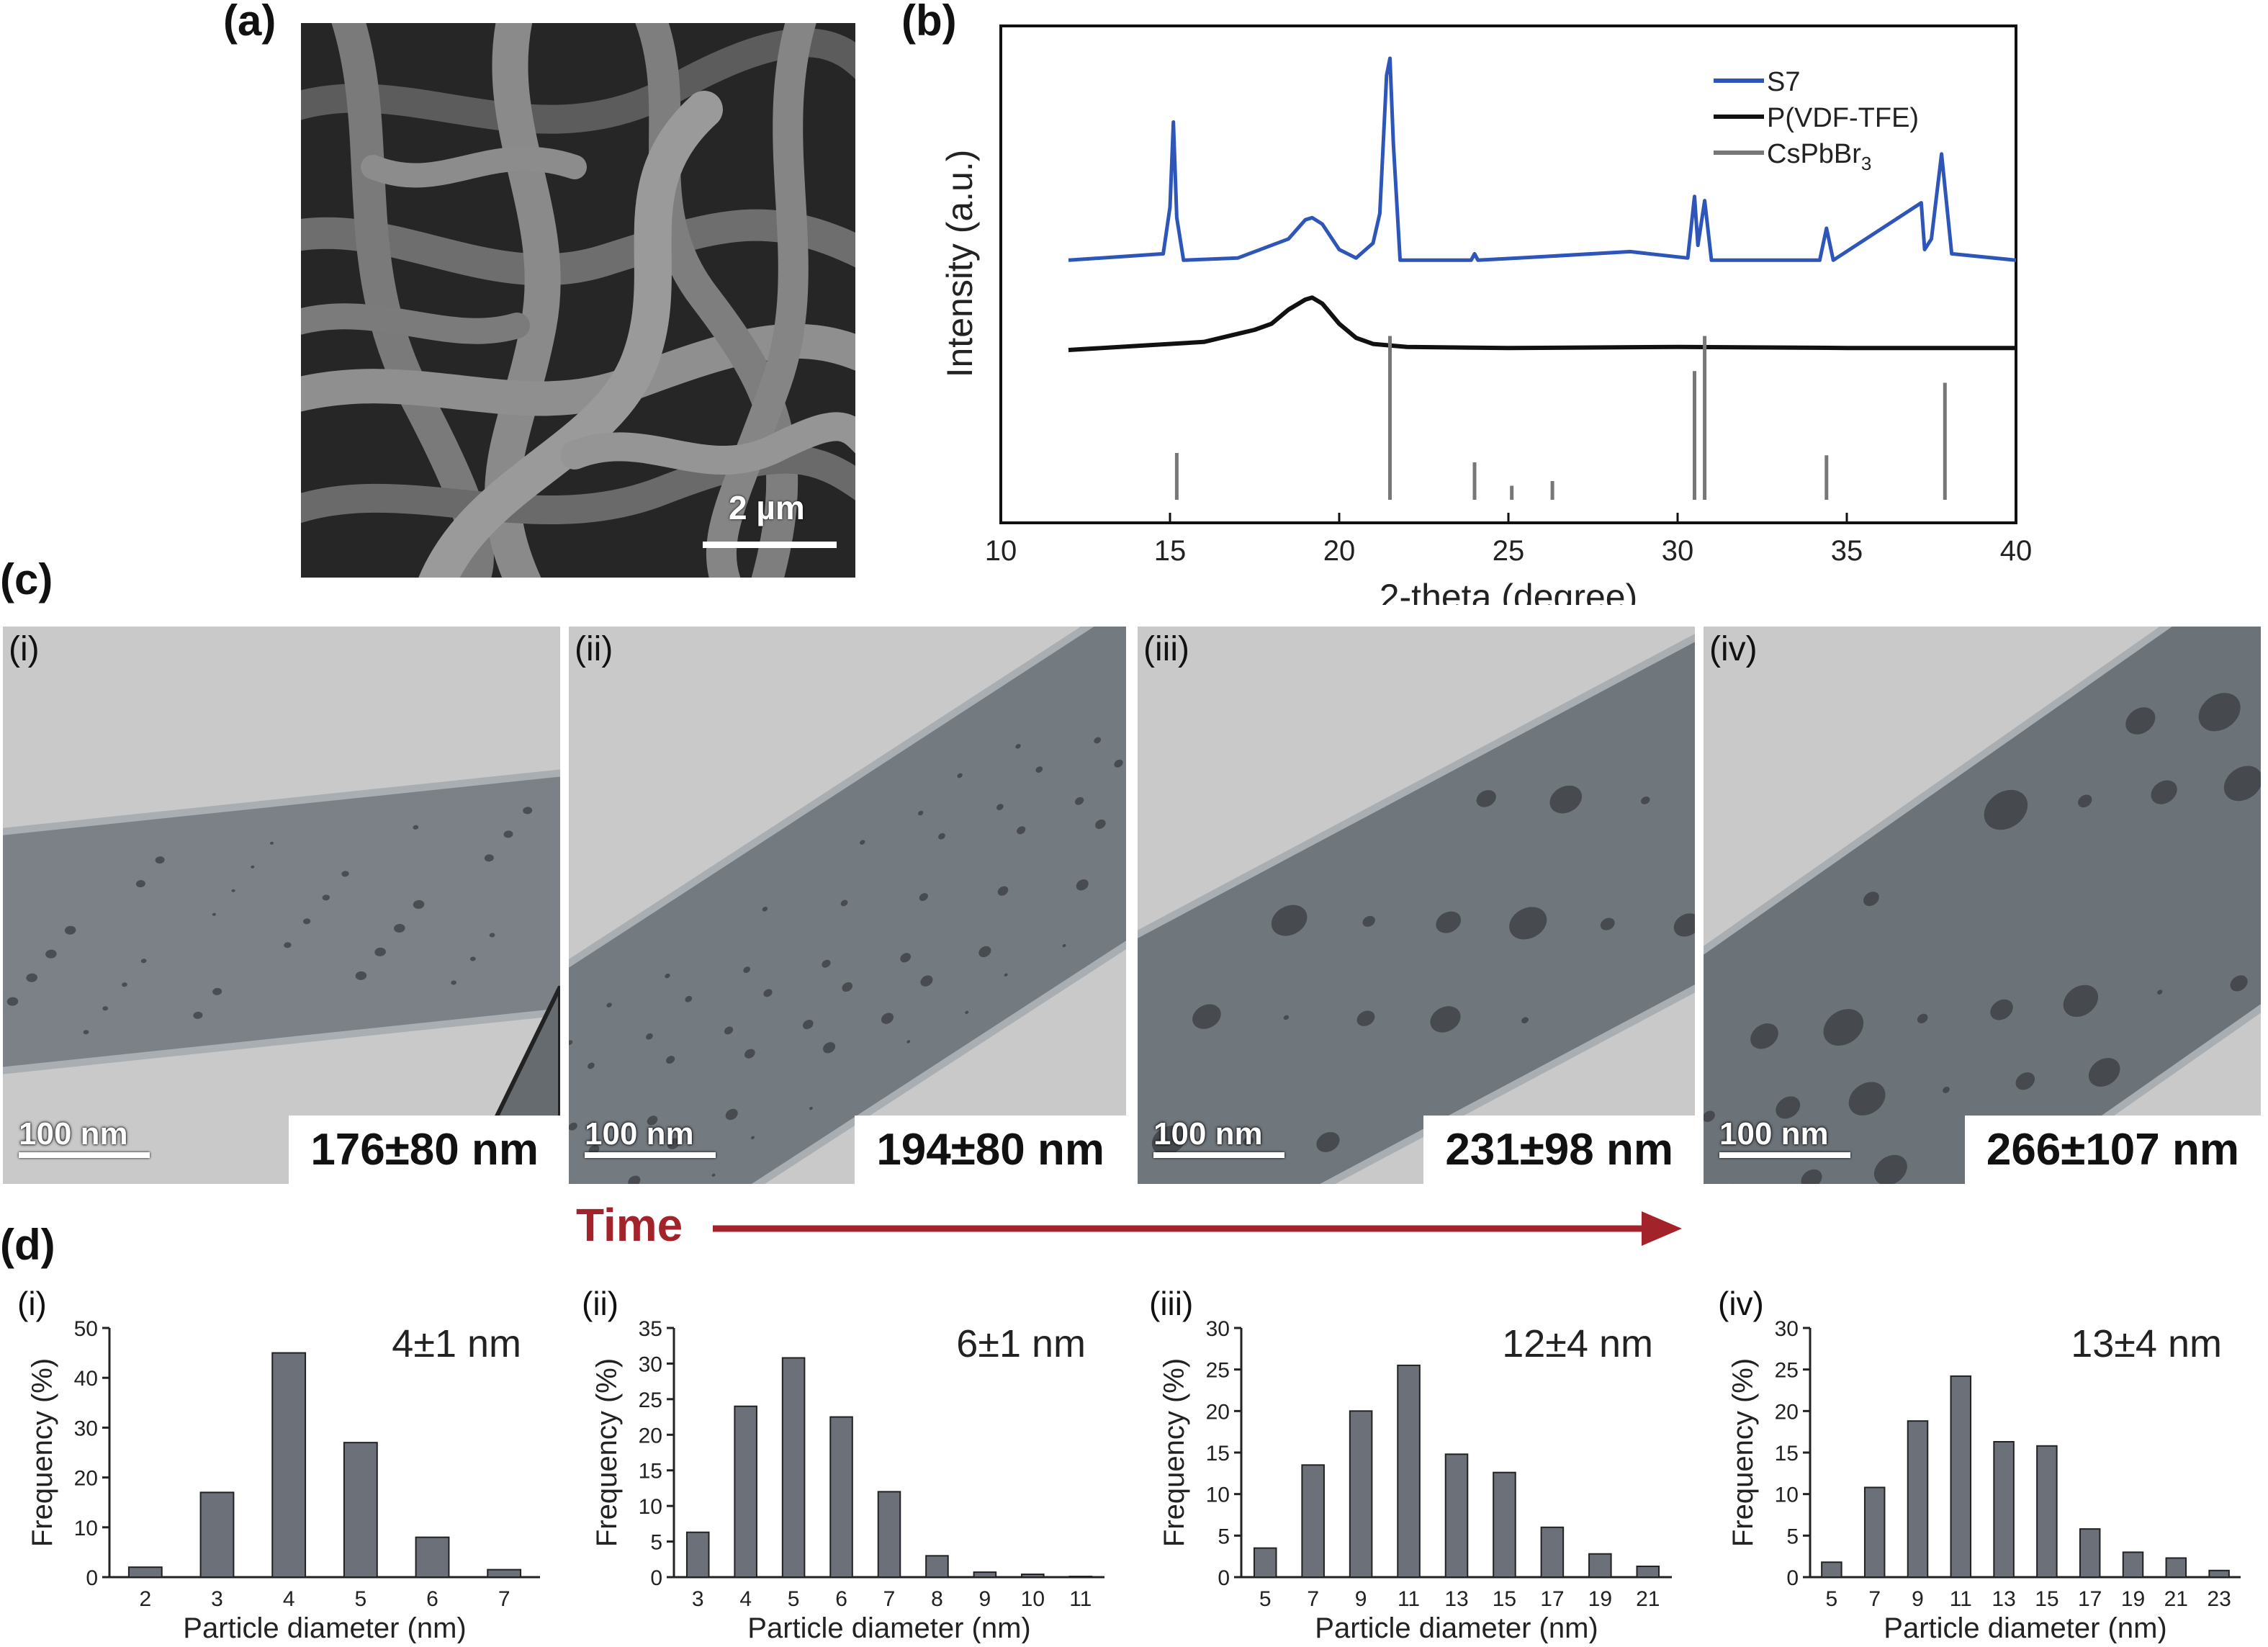  Describe the element at coordinates (1542, 323) in the screenshot. I see `xrd-series-line` at that location.